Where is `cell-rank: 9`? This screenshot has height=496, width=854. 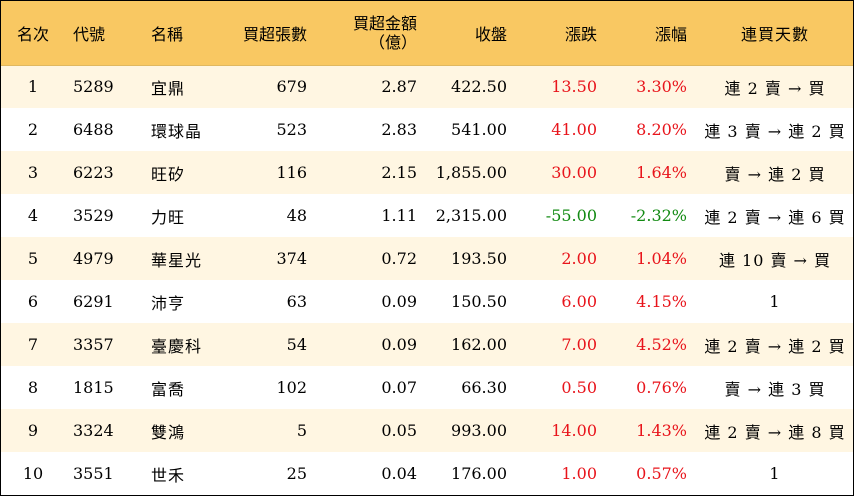
cell-rank: 9 is located at coordinates (33, 430).